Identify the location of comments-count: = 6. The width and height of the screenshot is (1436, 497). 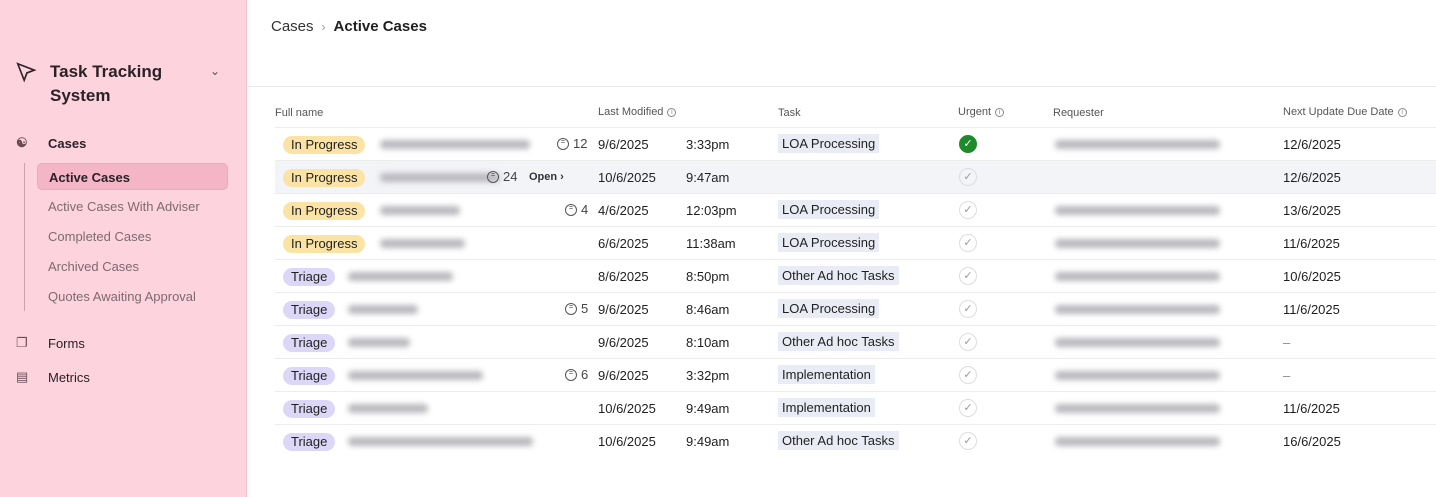
(576, 374).